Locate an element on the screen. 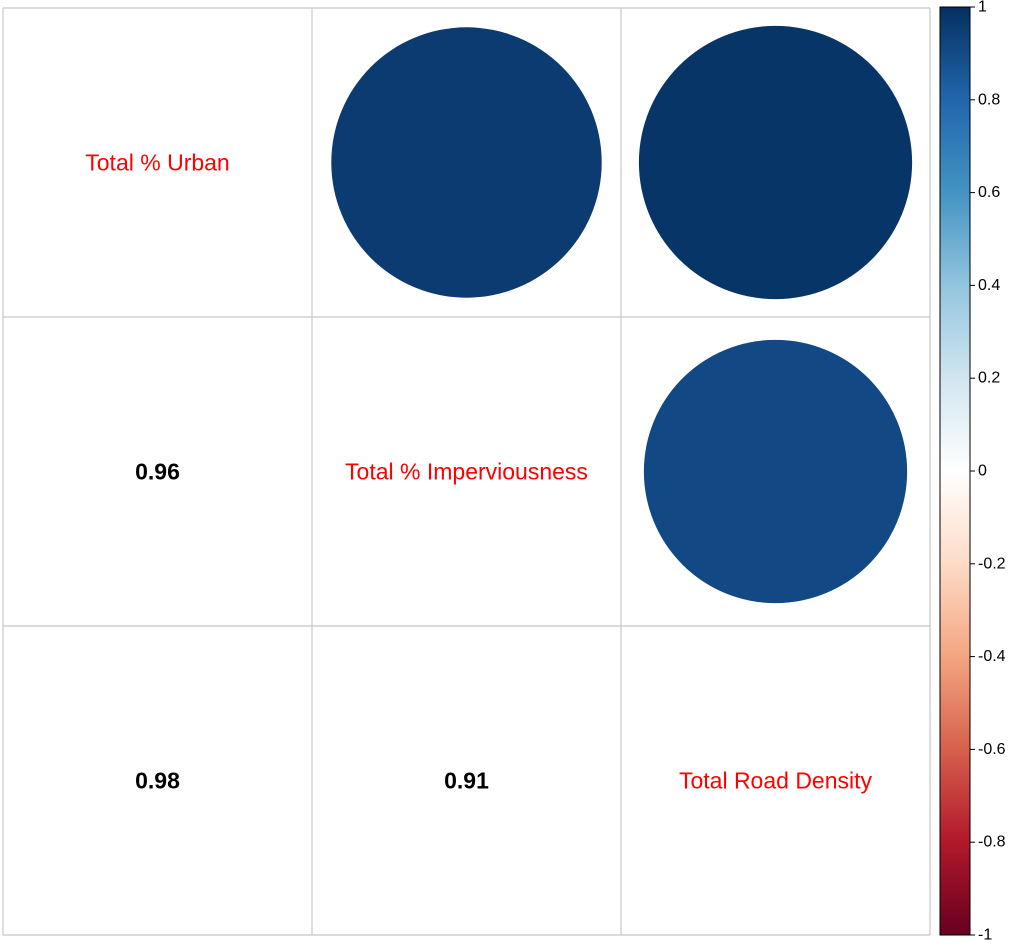  diagonal-label: Total % Imperviousness is located at coordinates (466, 472).